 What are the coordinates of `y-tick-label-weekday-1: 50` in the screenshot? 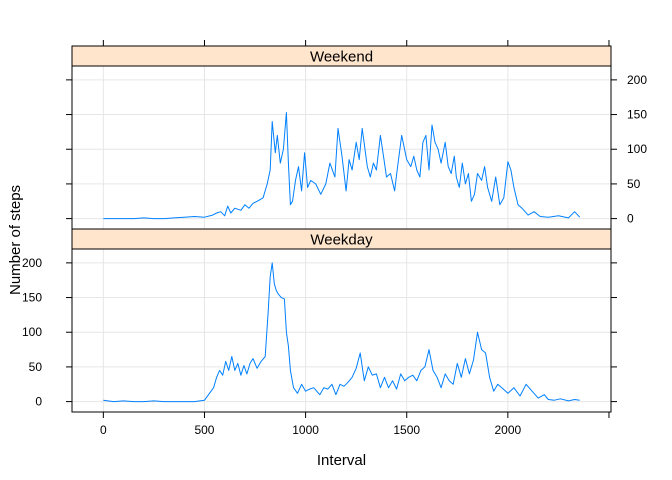 It's located at (36, 367).